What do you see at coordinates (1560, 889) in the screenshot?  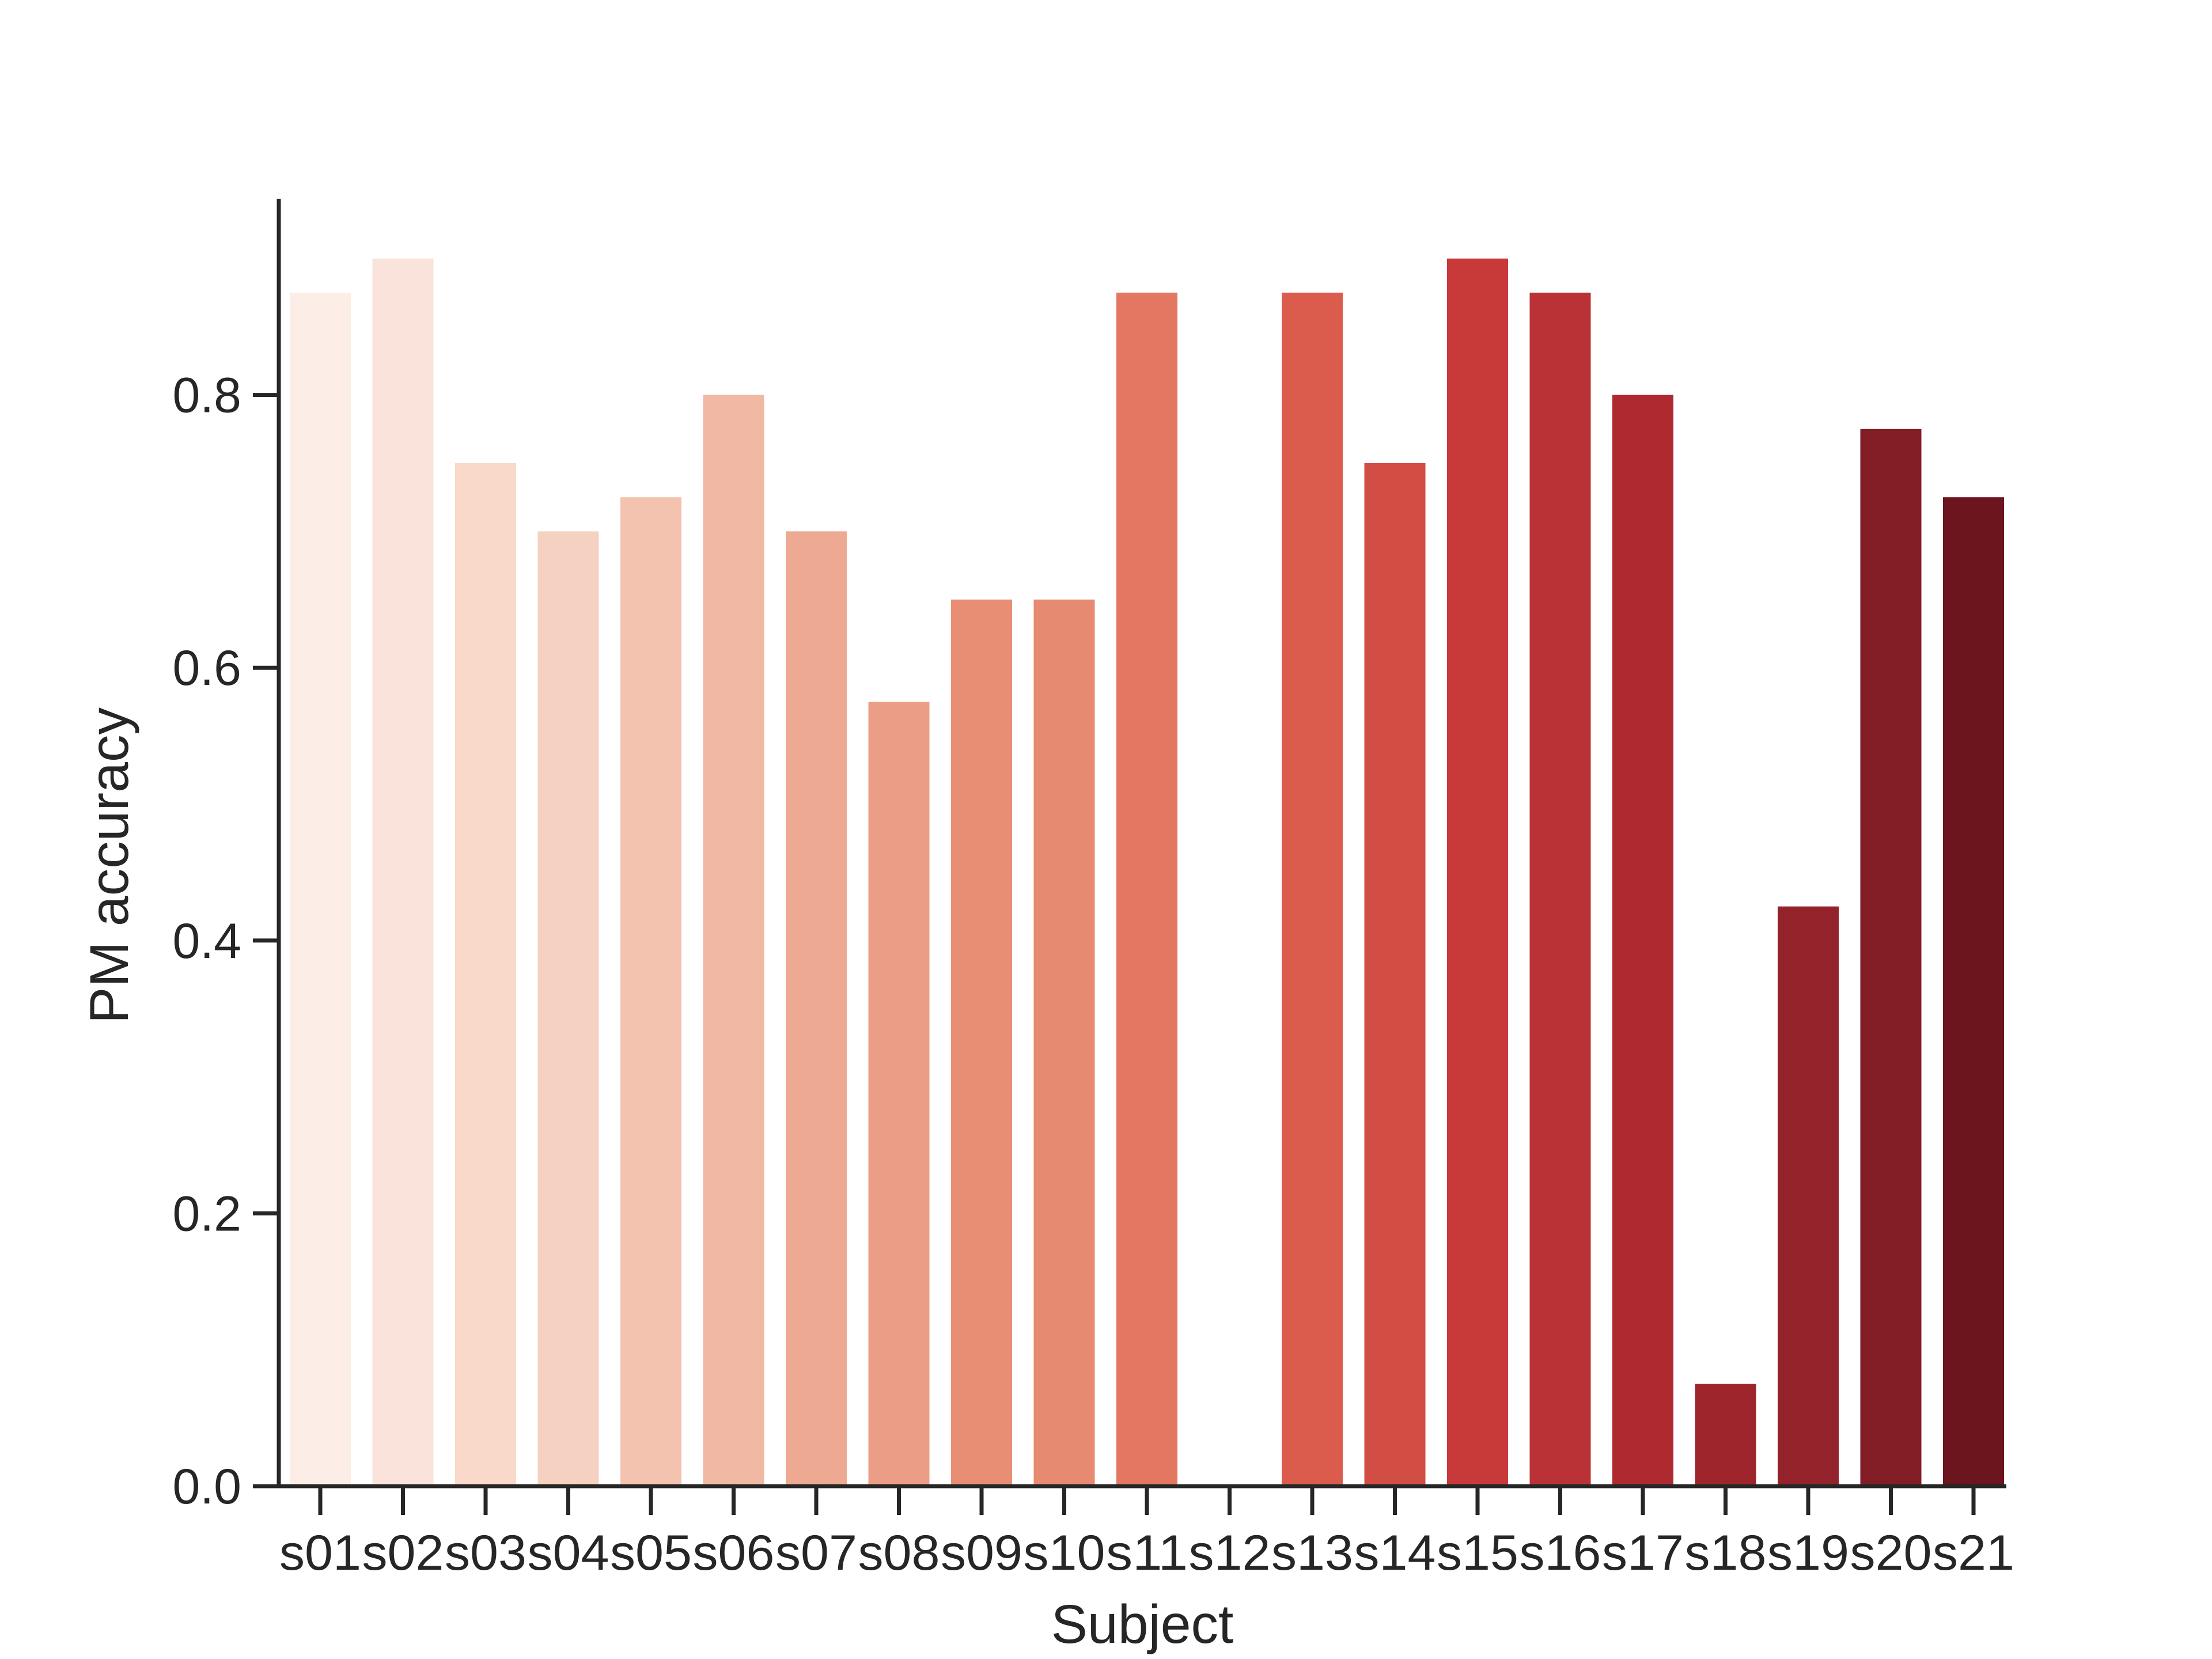 I see `bar-s16` at bounding box center [1560, 889].